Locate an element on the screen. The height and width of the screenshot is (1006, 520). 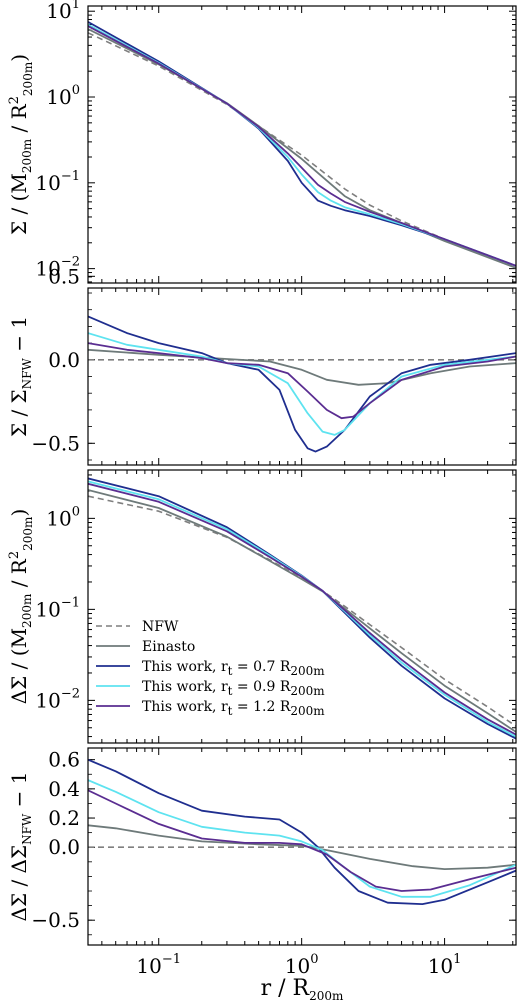
x-axis-label: r / R200m is located at coordinates (302, 989).